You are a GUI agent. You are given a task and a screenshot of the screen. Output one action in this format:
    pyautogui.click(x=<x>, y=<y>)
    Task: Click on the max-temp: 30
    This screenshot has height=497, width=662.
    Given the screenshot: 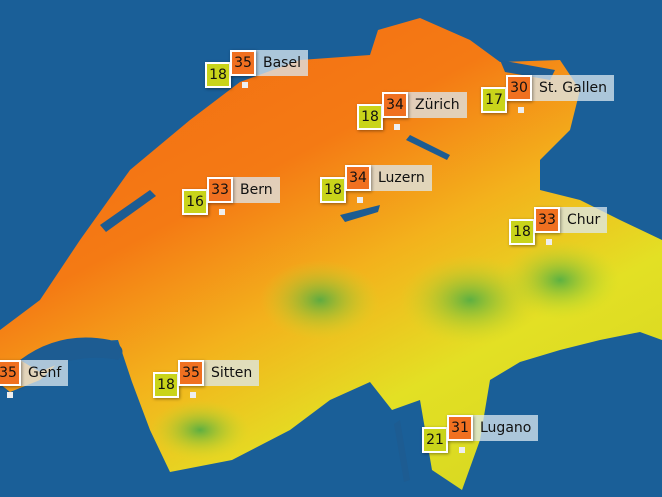 What is the action you would take?
    pyautogui.click(x=519, y=88)
    